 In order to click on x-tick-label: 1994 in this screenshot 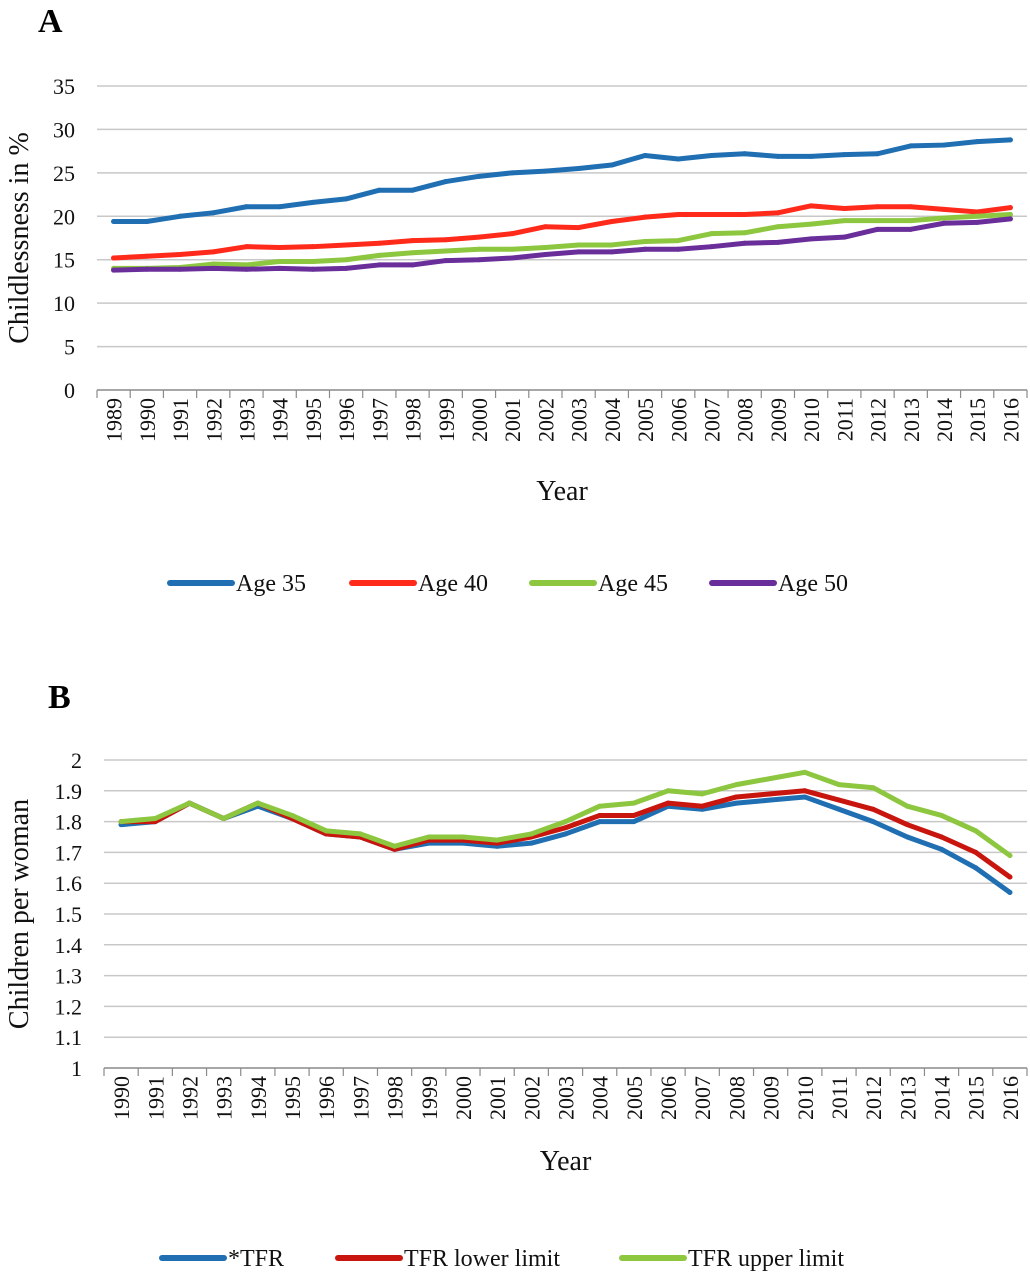, I will do `click(280, 420)`.